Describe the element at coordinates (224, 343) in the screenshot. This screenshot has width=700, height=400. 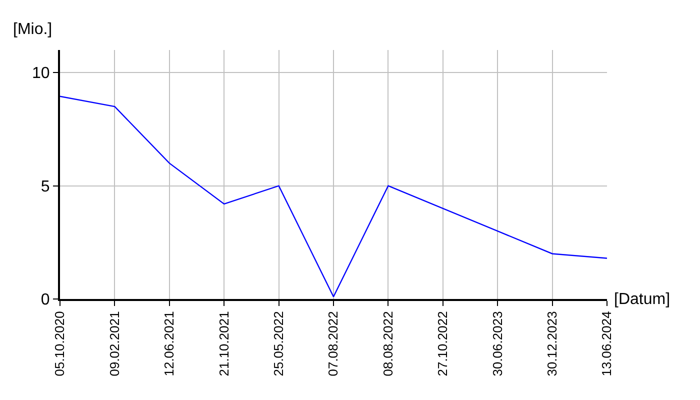
I see `x-tick-label: 21.10.2021` at that location.